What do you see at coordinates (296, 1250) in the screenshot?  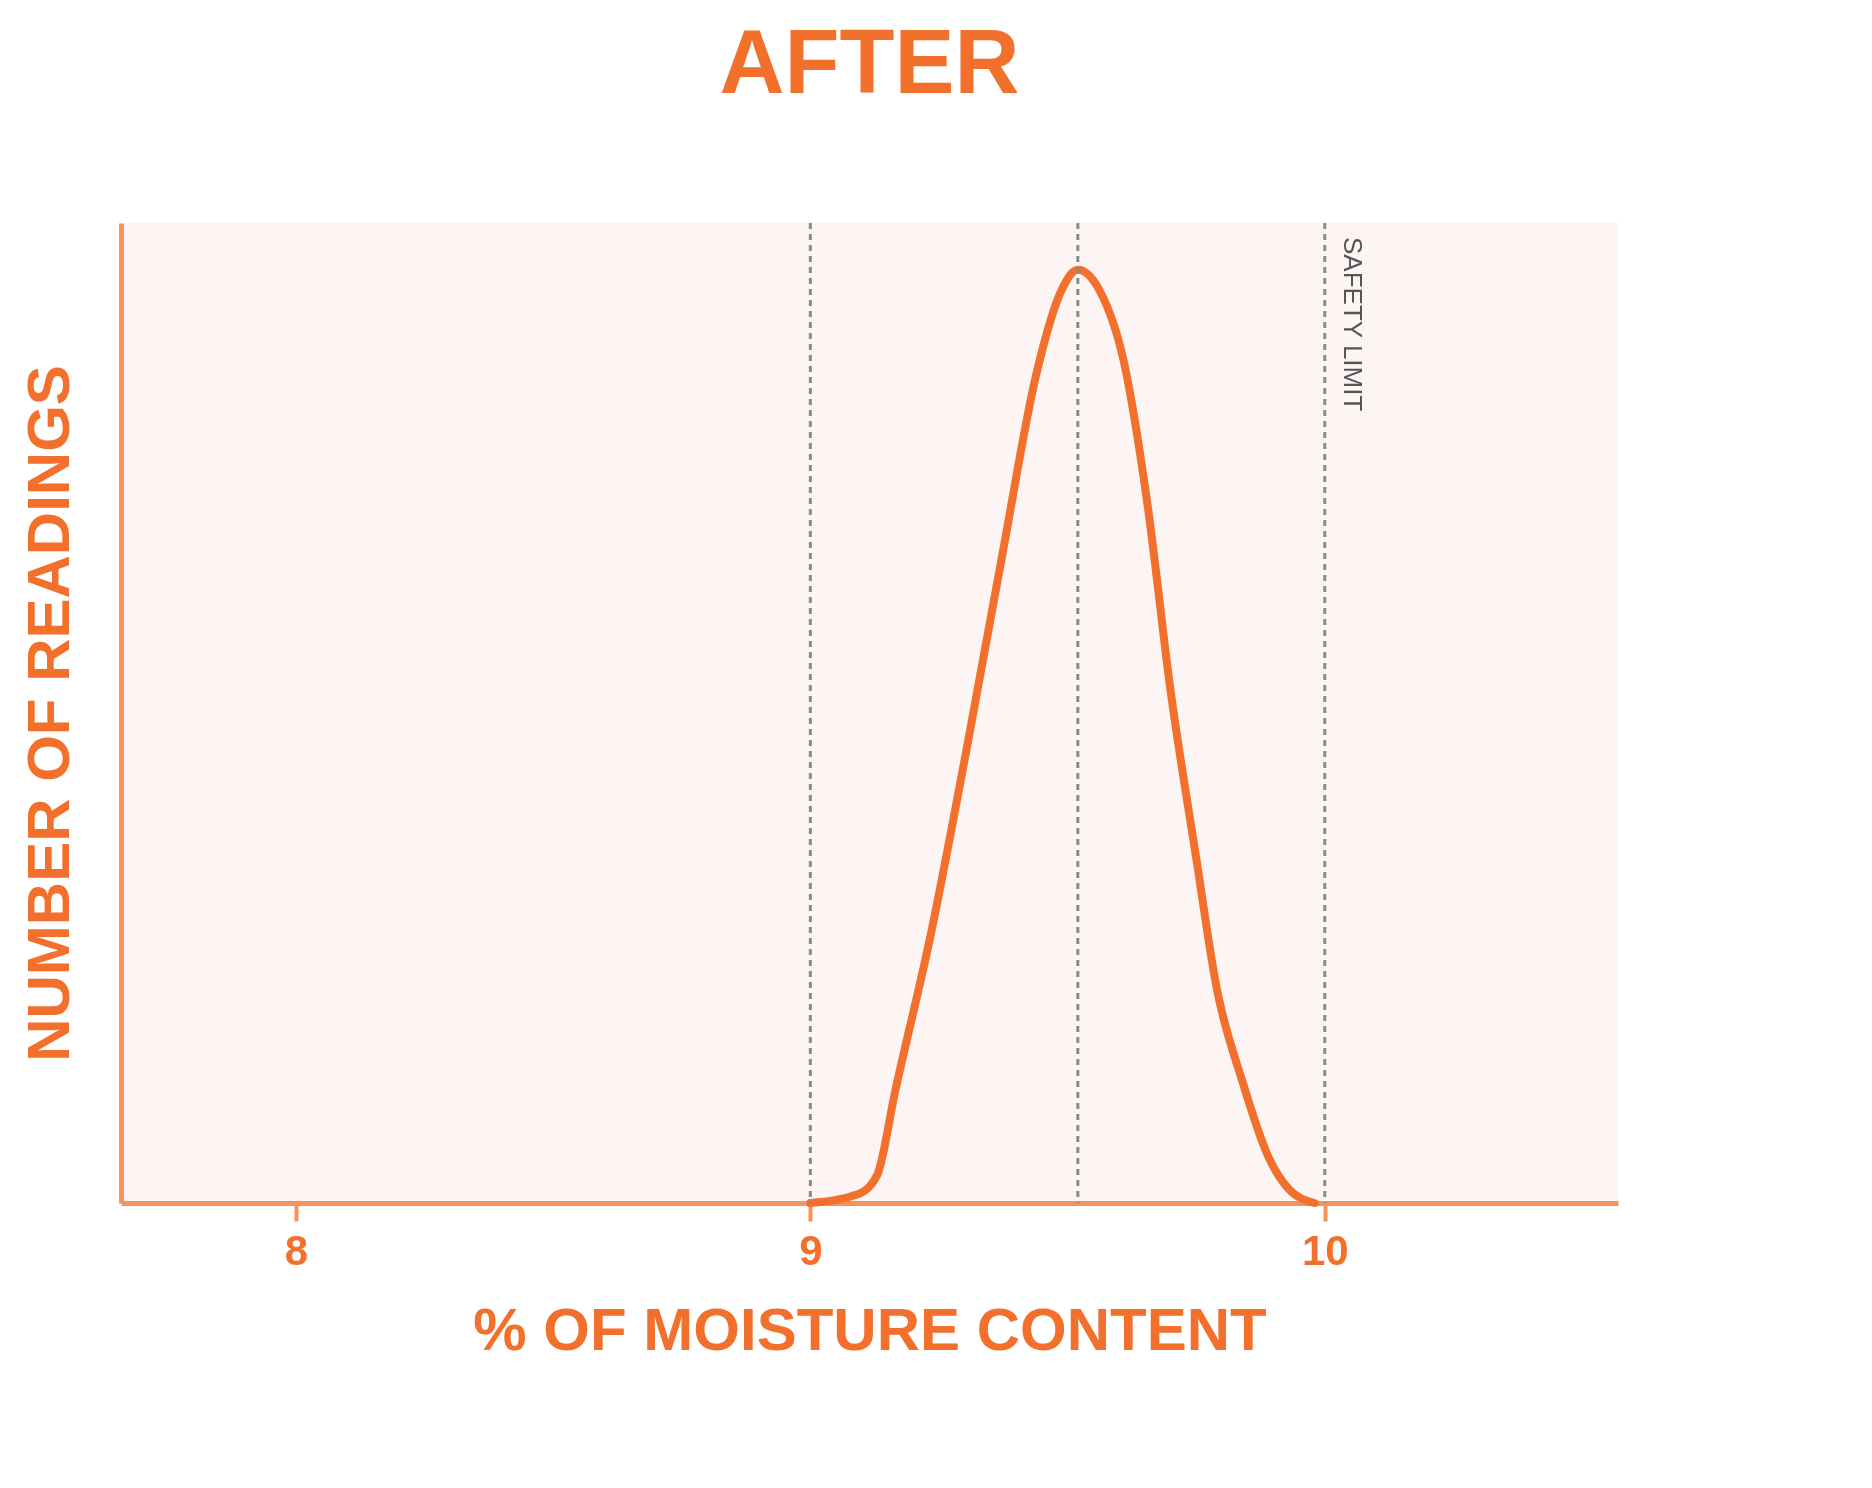 I see `x-tick-label: 8` at bounding box center [296, 1250].